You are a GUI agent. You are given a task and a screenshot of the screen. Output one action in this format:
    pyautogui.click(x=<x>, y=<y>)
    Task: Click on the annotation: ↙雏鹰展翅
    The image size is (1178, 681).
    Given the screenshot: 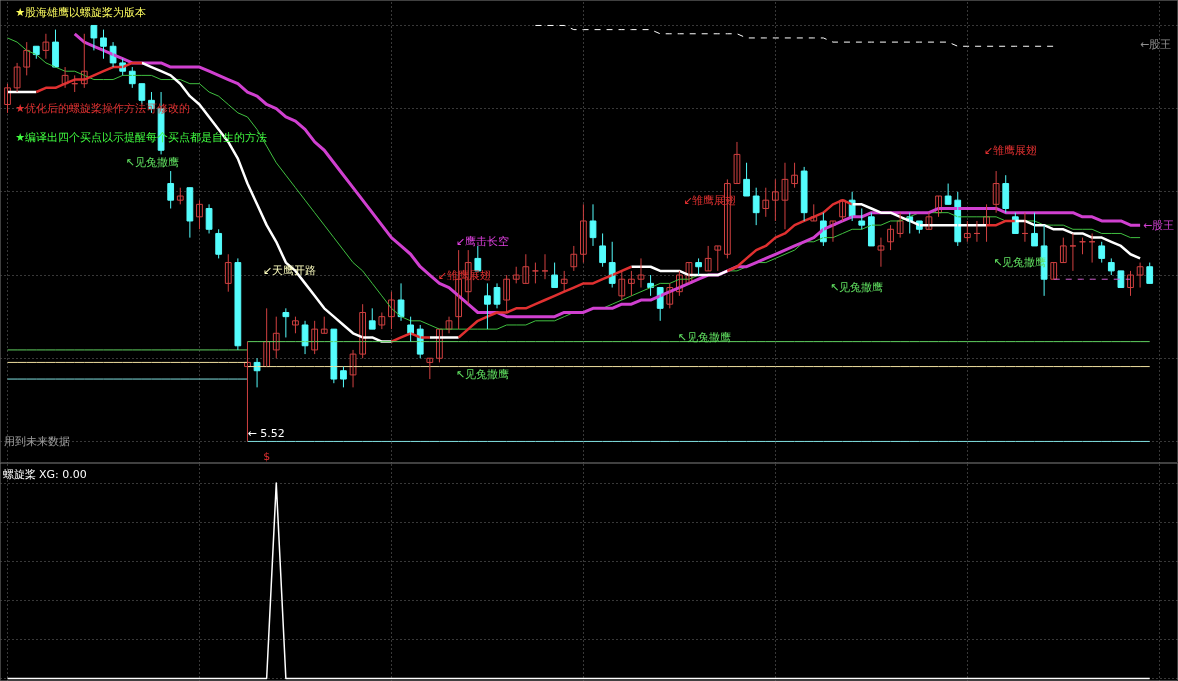 What is the action you would take?
    pyautogui.click(x=1010, y=150)
    